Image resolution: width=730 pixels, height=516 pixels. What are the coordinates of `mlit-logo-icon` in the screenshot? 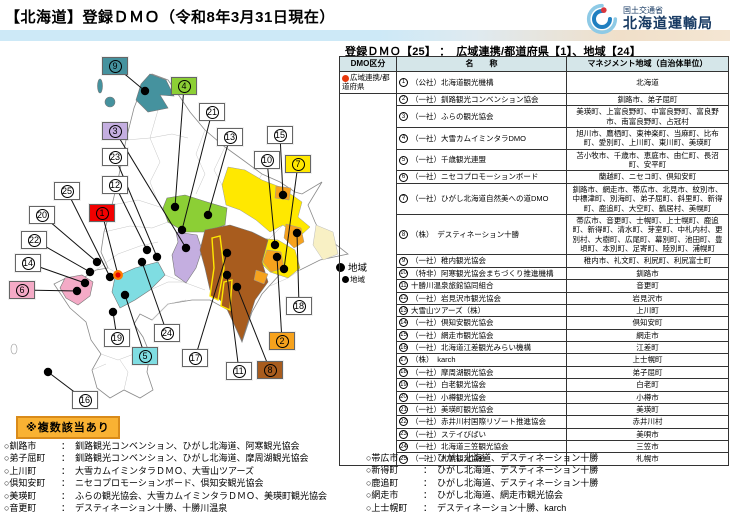 It's located at (602, 19).